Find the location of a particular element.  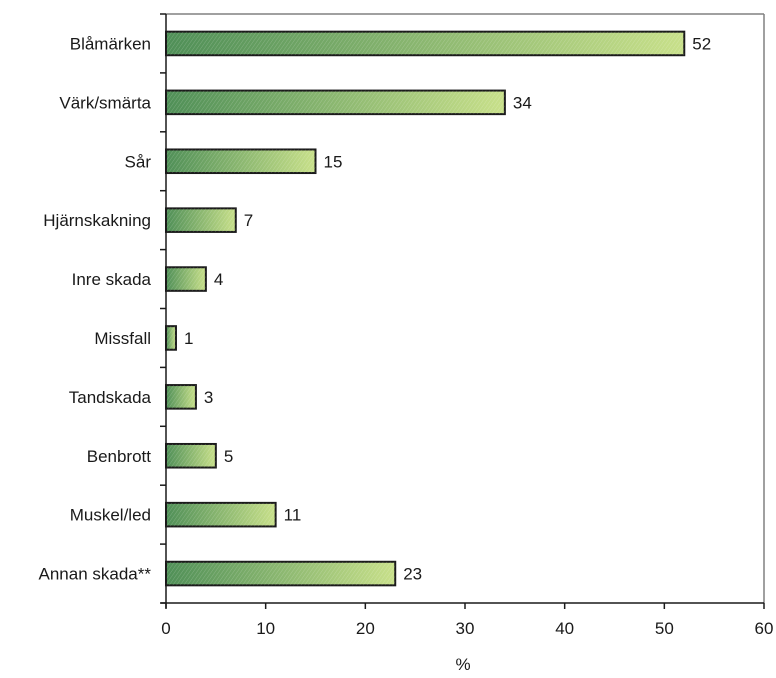

category-label: Benbrott is located at coordinates (119, 456).